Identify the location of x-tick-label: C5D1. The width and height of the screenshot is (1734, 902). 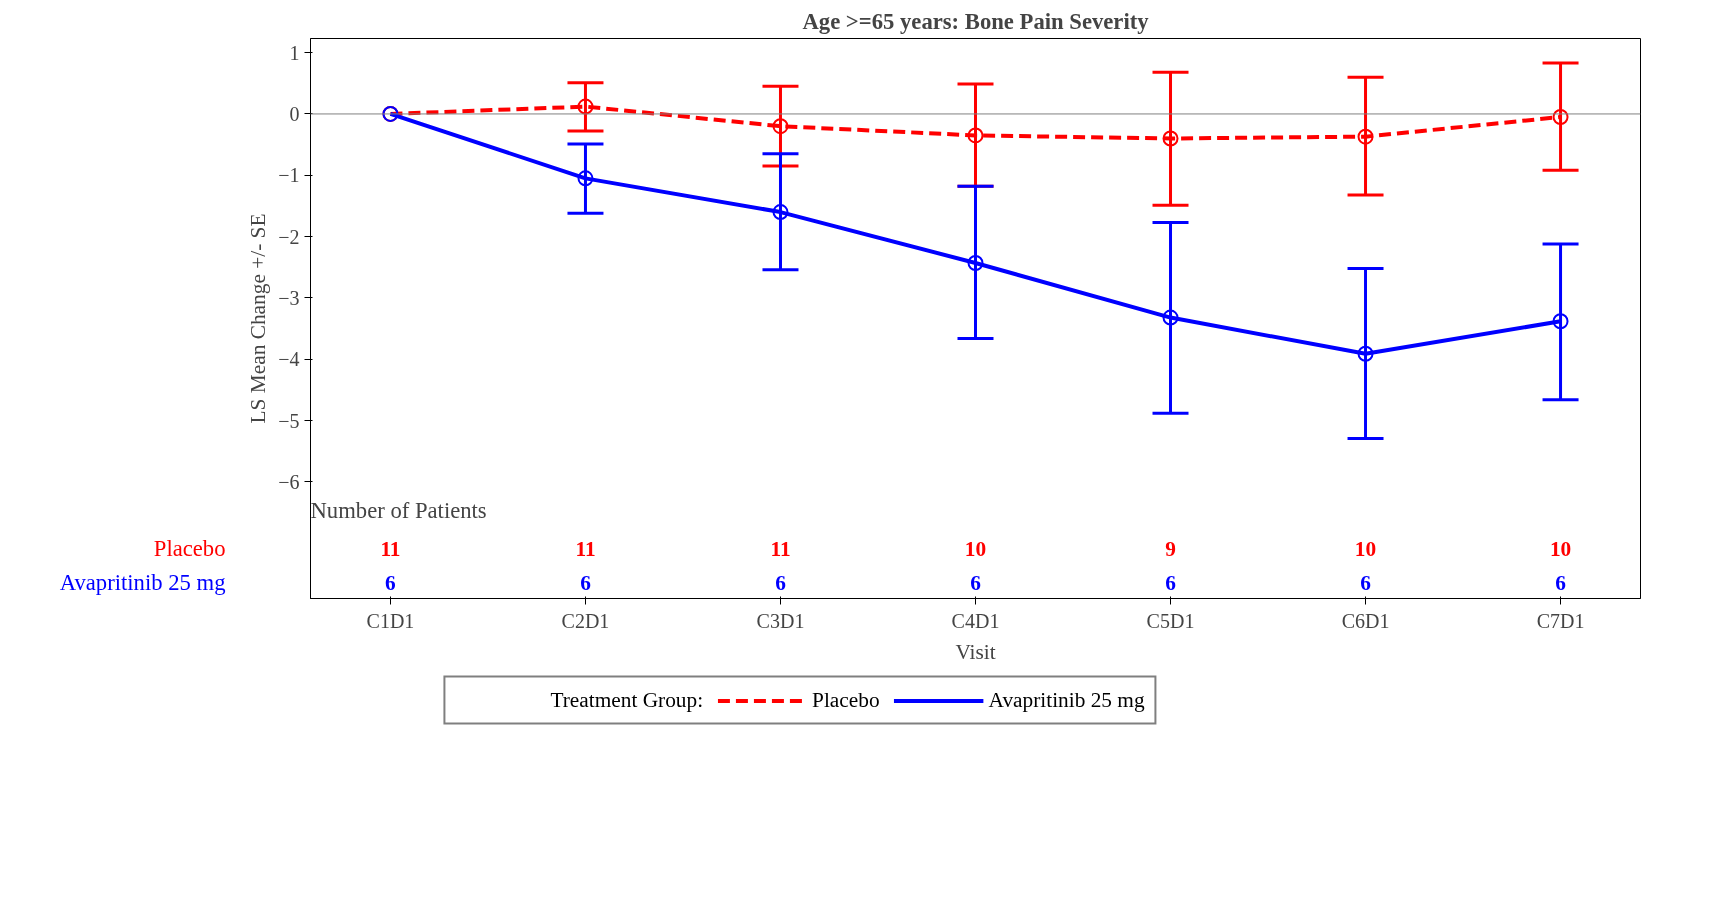
(1170, 620).